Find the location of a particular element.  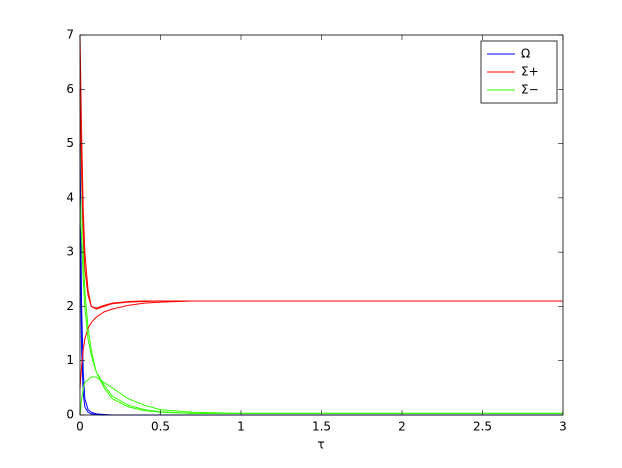

y-tick-label: 0 is located at coordinates (70, 415).